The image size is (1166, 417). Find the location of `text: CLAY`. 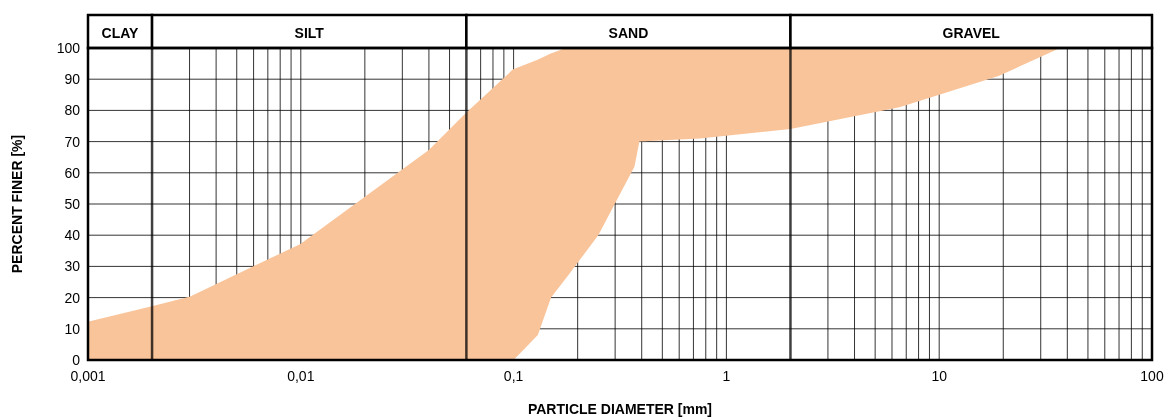

text: CLAY is located at coordinates (120, 33).